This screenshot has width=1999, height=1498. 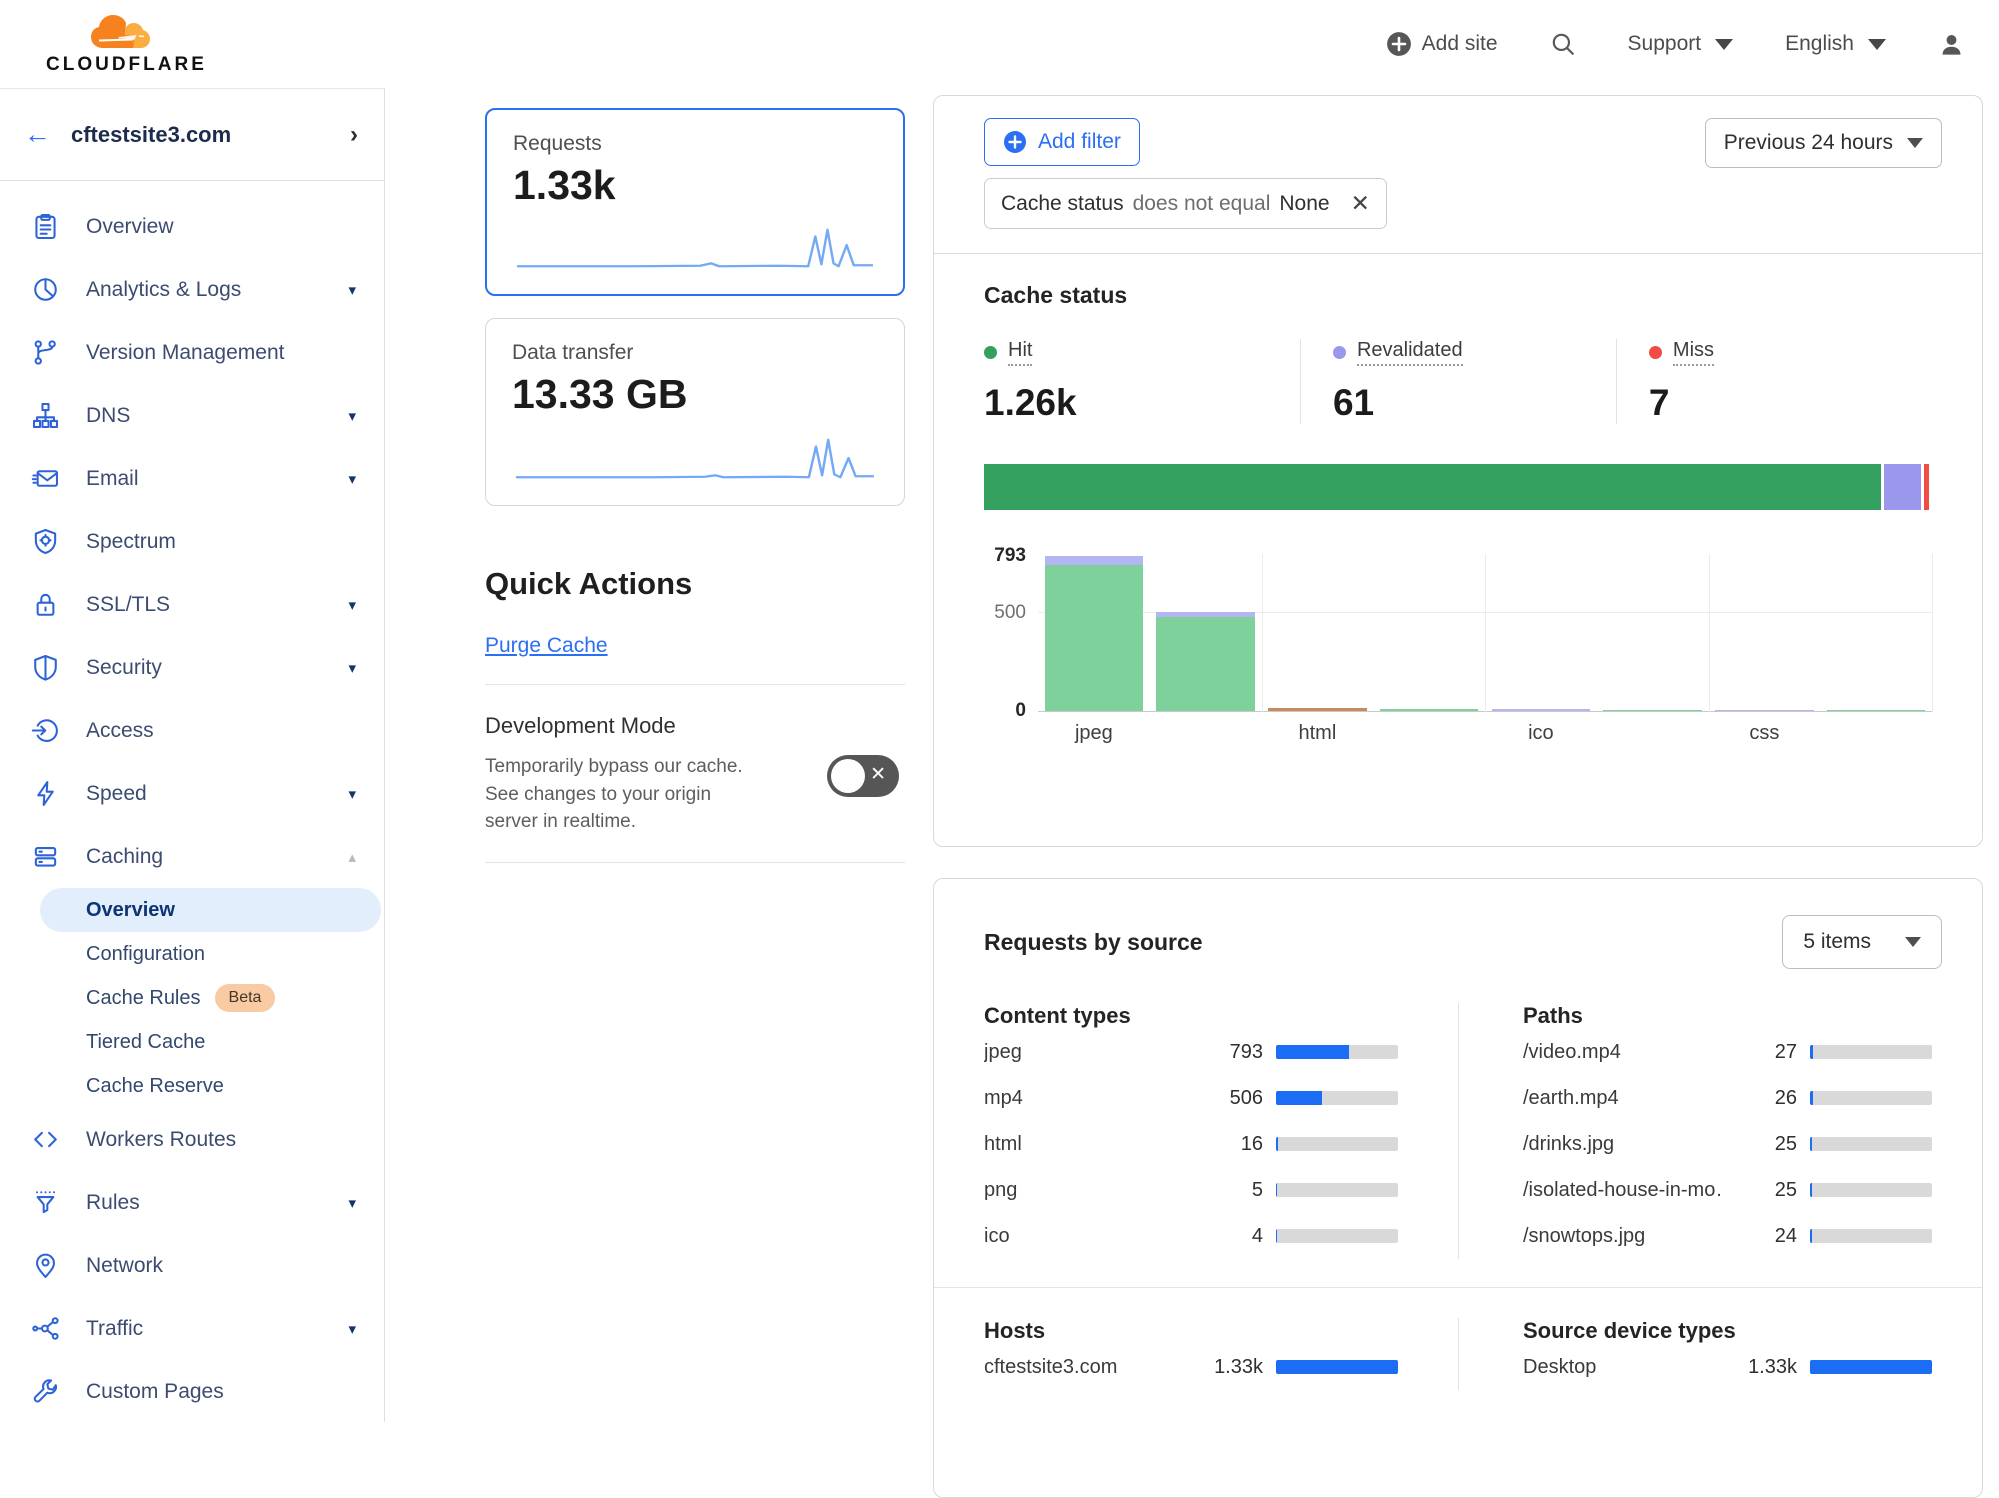 What do you see at coordinates (695, 202) in the screenshot?
I see `requests-metric-card: Requests 1.33k` at bounding box center [695, 202].